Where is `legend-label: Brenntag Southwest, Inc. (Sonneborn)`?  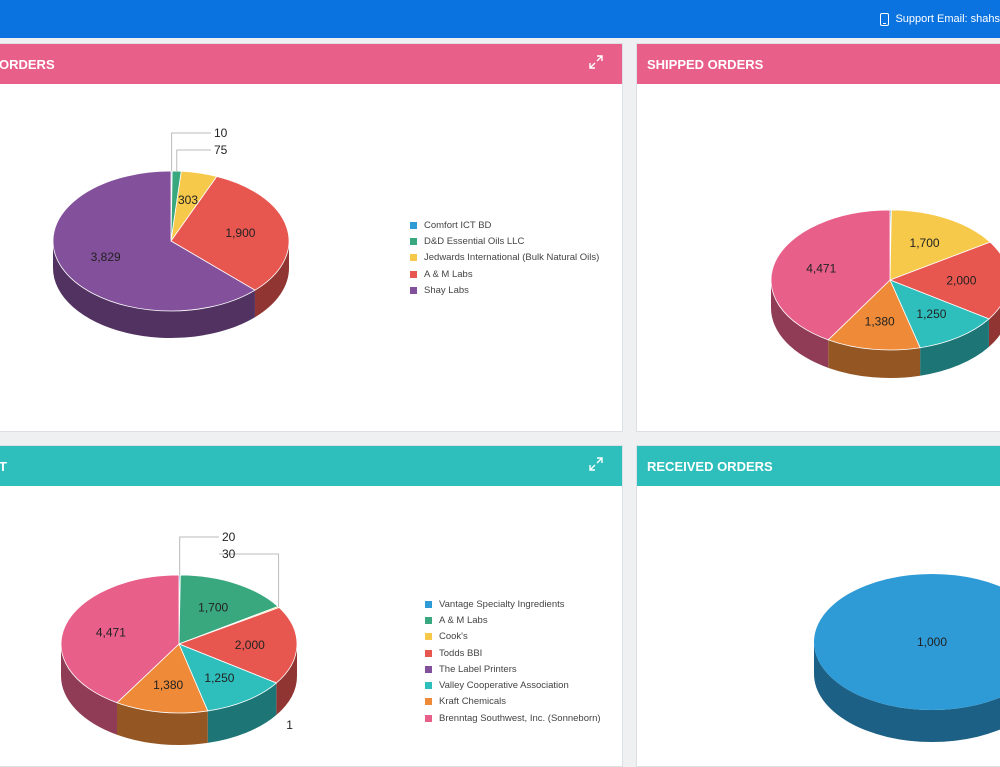
legend-label: Brenntag Southwest, Inc. (Sonneborn) is located at coordinates (520, 718).